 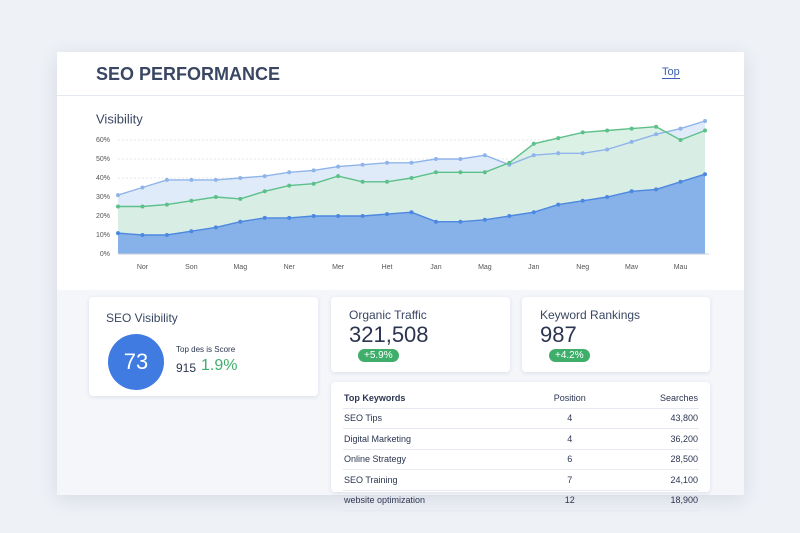 What do you see at coordinates (653, 418) in the screenshot?
I see `table-cell: 43,800` at bounding box center [653, 418].